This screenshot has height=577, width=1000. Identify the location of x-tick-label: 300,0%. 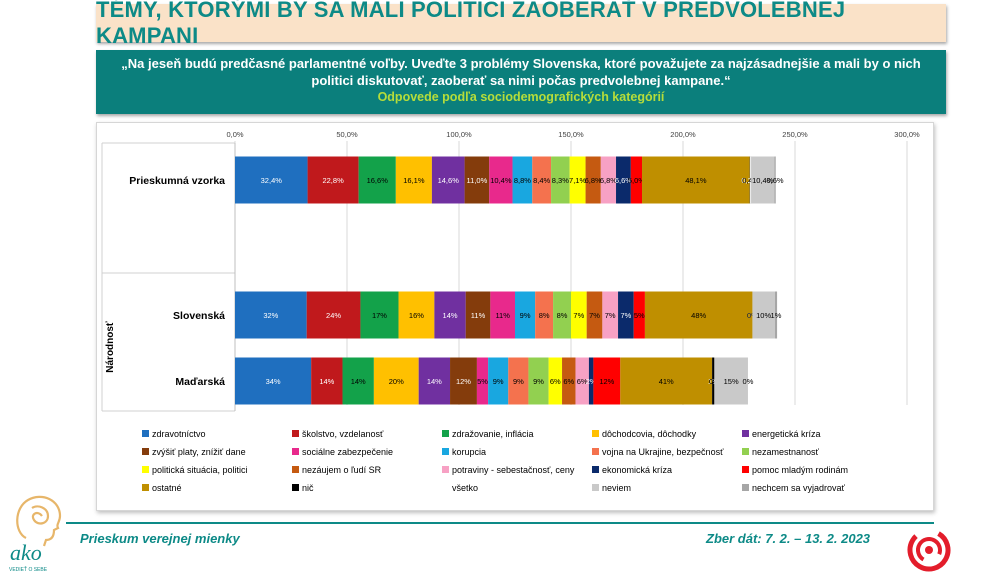
(907, 134).